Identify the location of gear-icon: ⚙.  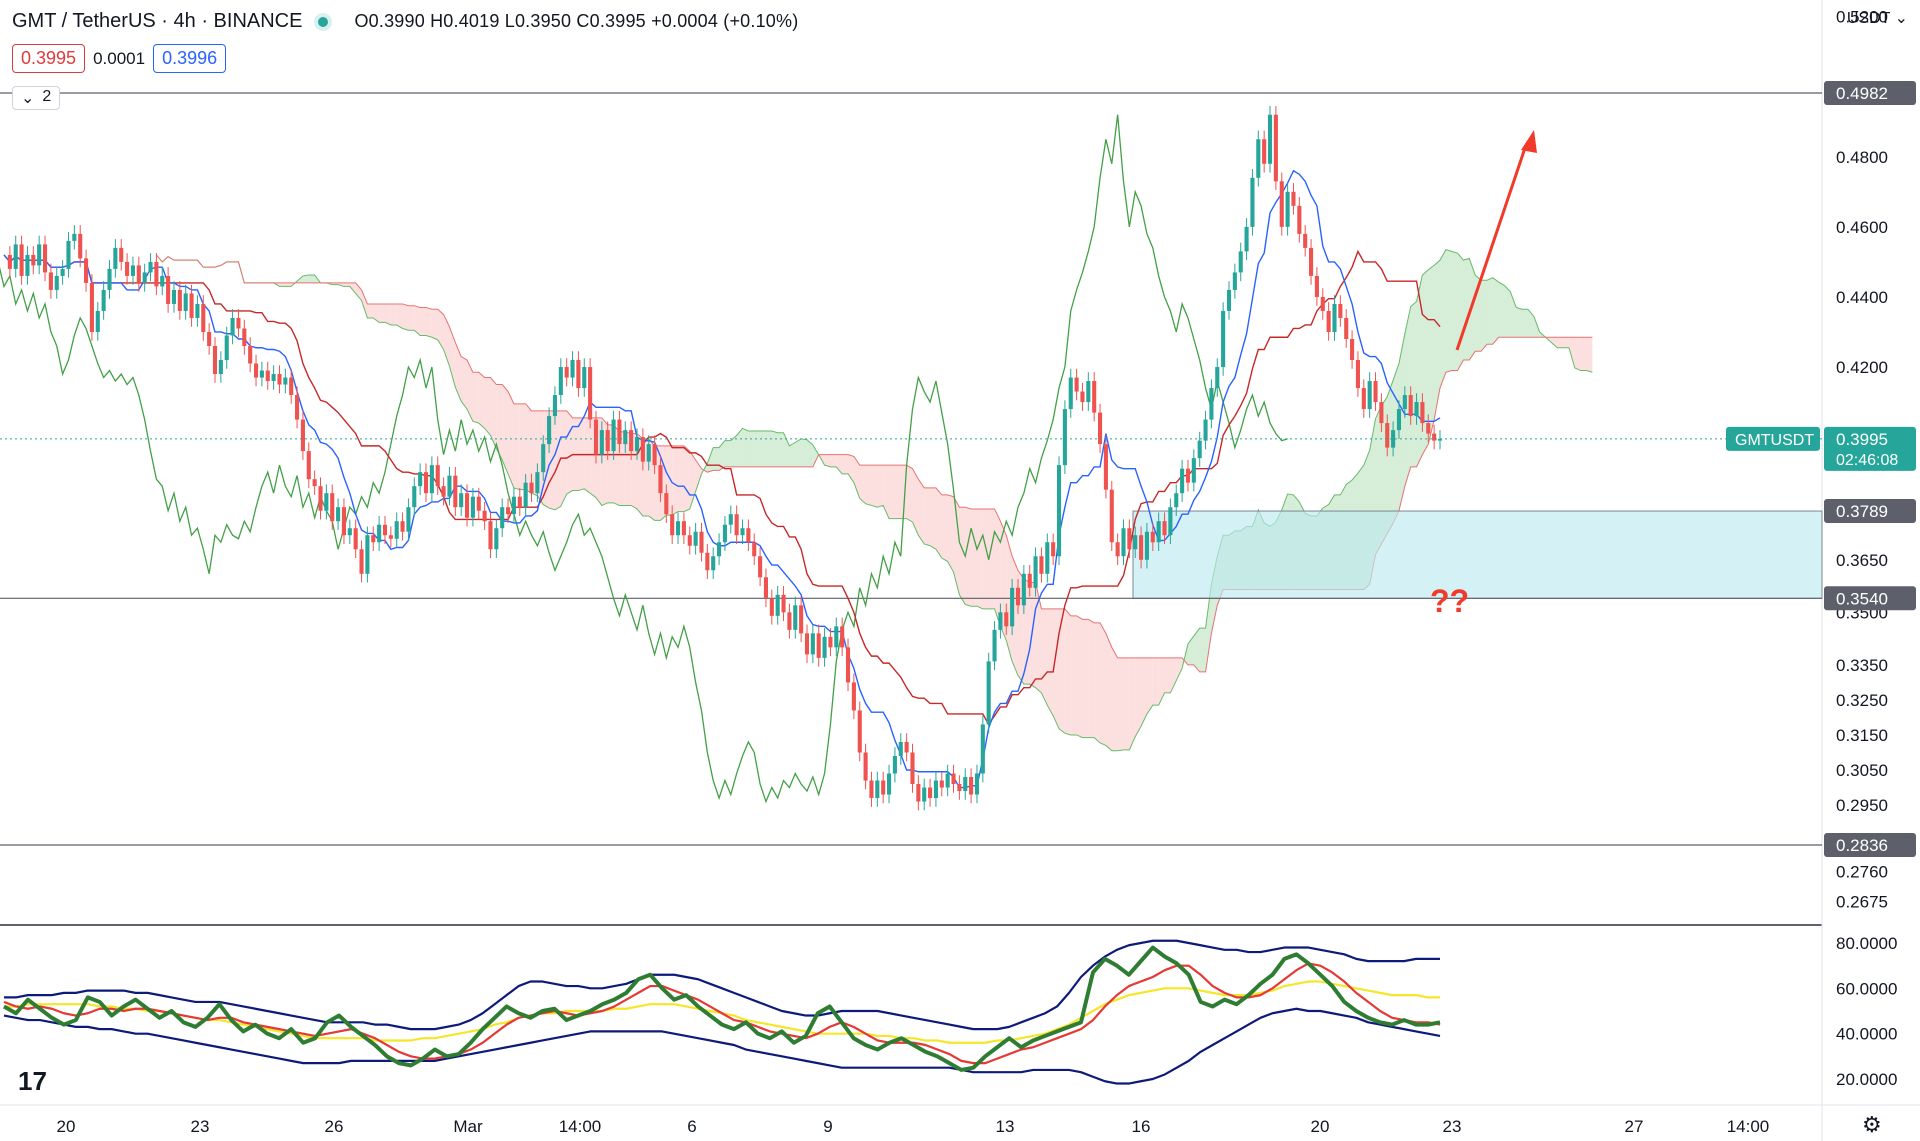
(1872, 1124).